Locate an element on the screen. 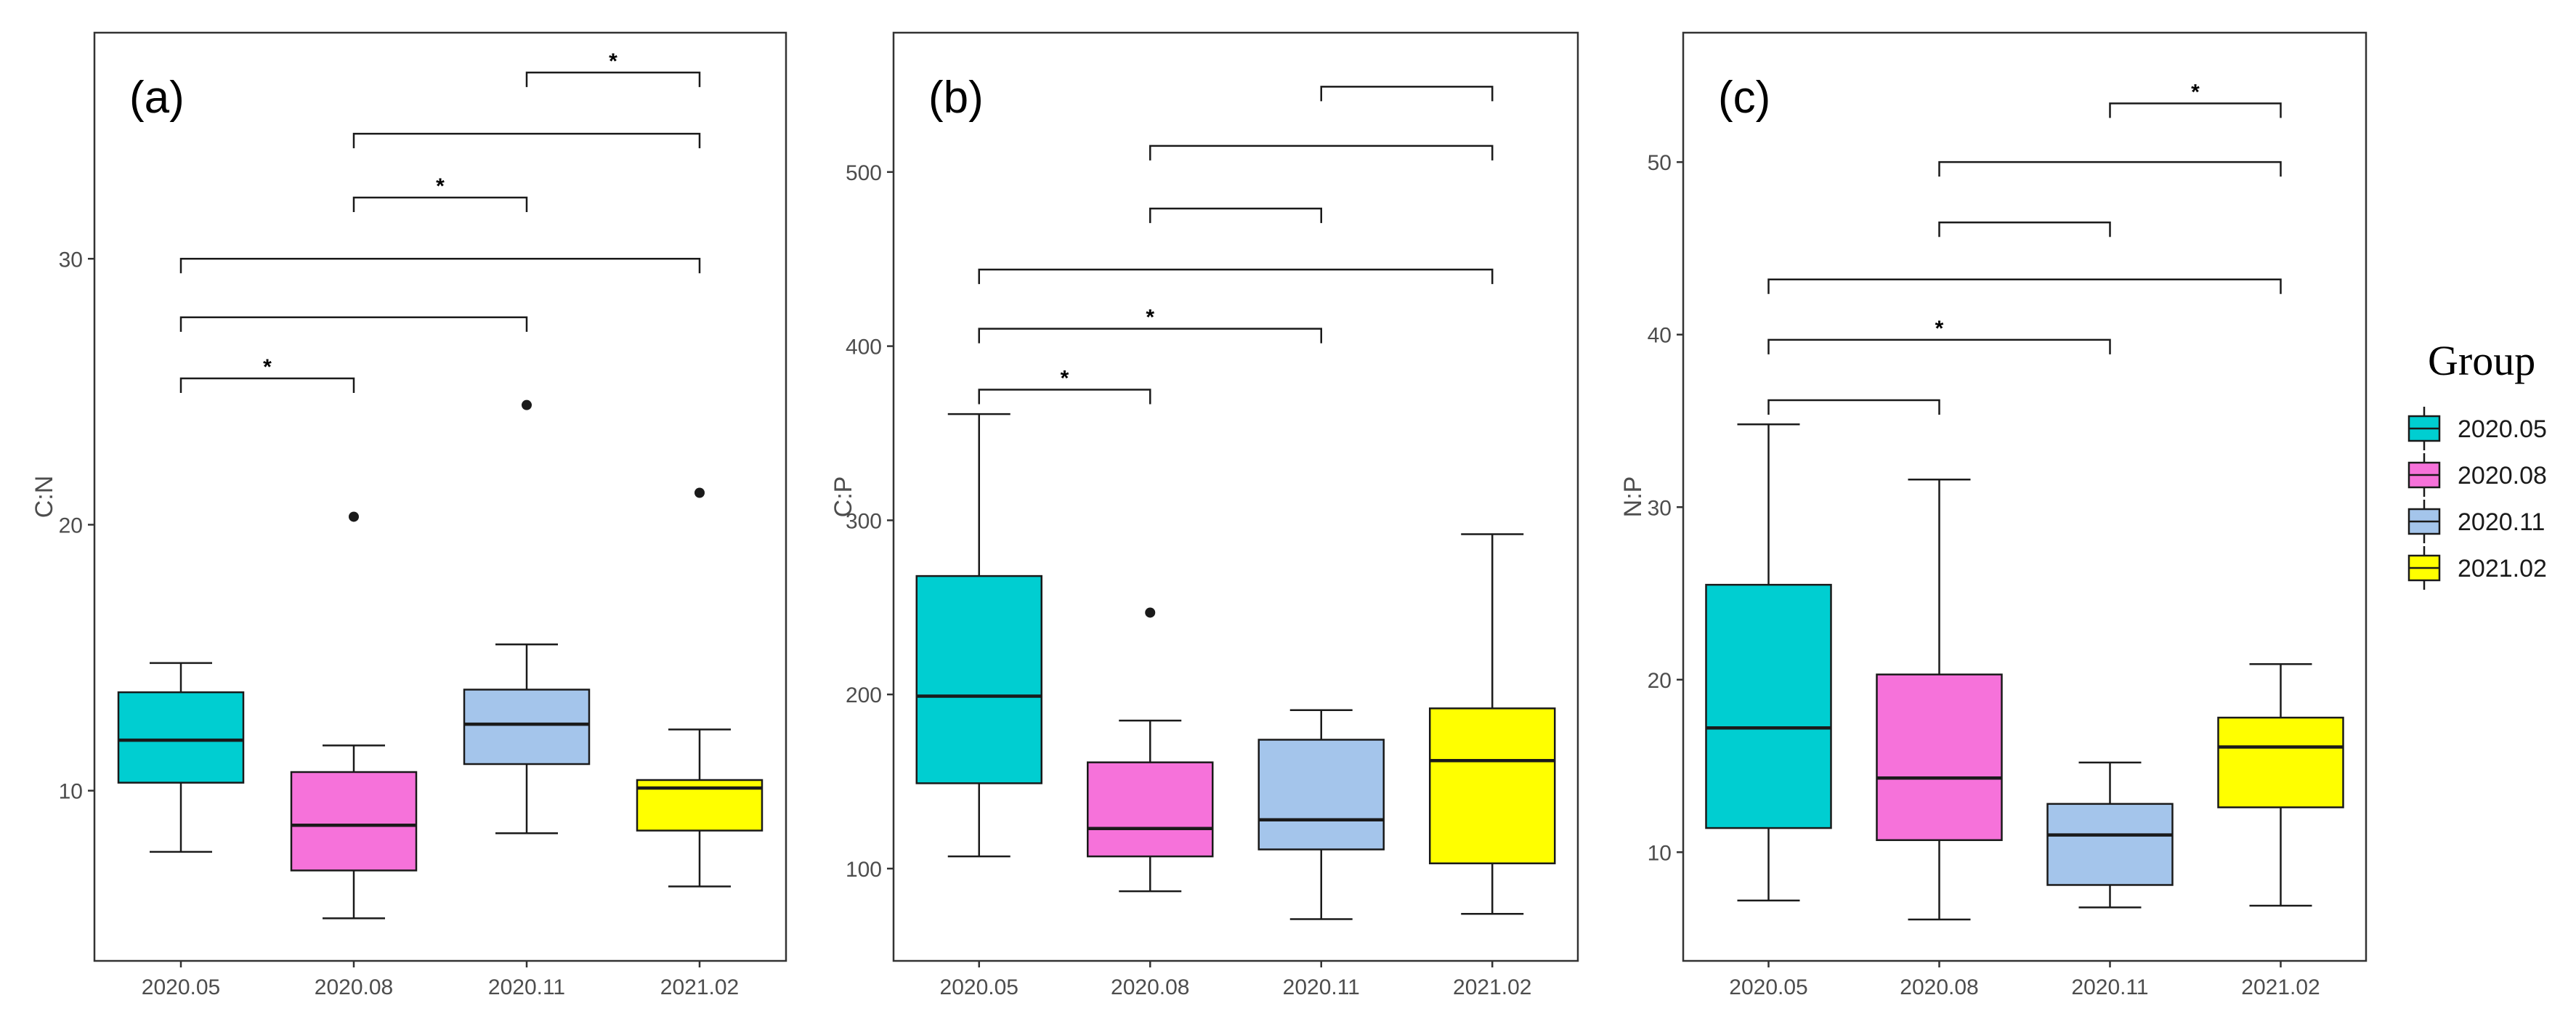 The width and height of the screenshot is (2576, 1011). legend-label: 2020.08 is located at coordinates (2502, 476).